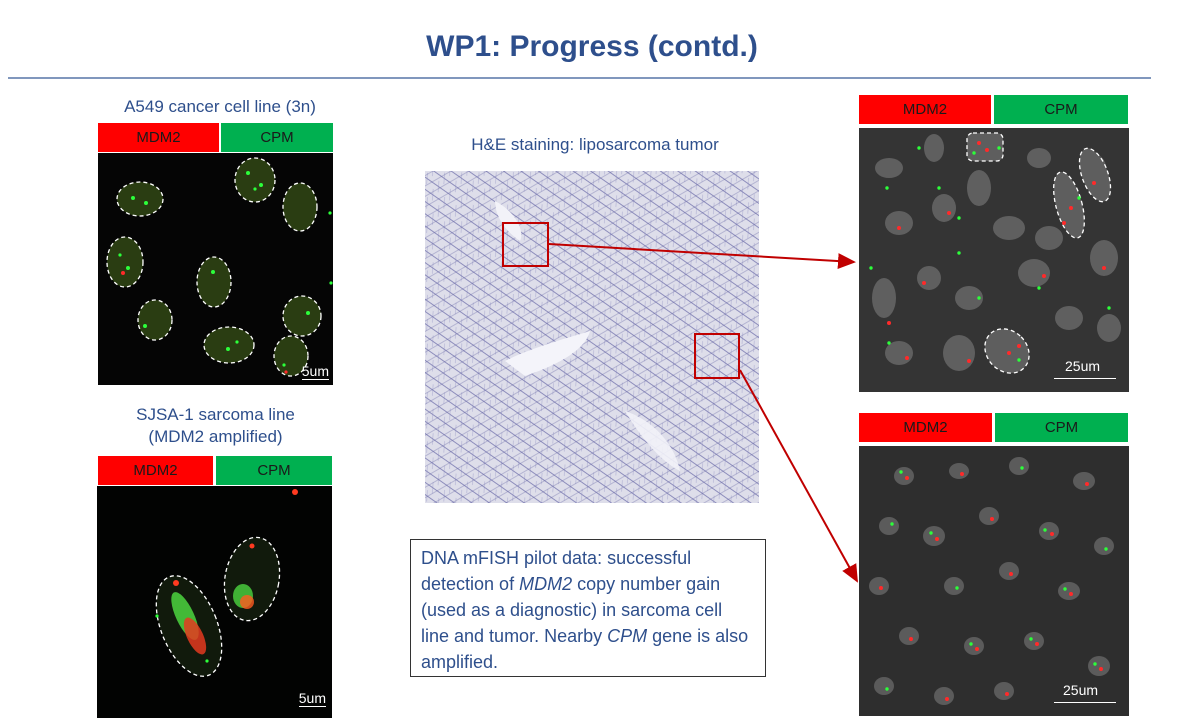 The image size is (1184, 720). Describe the element at coordinates (592, 337) in the screenshot. I see `he-stain-image` at that location.